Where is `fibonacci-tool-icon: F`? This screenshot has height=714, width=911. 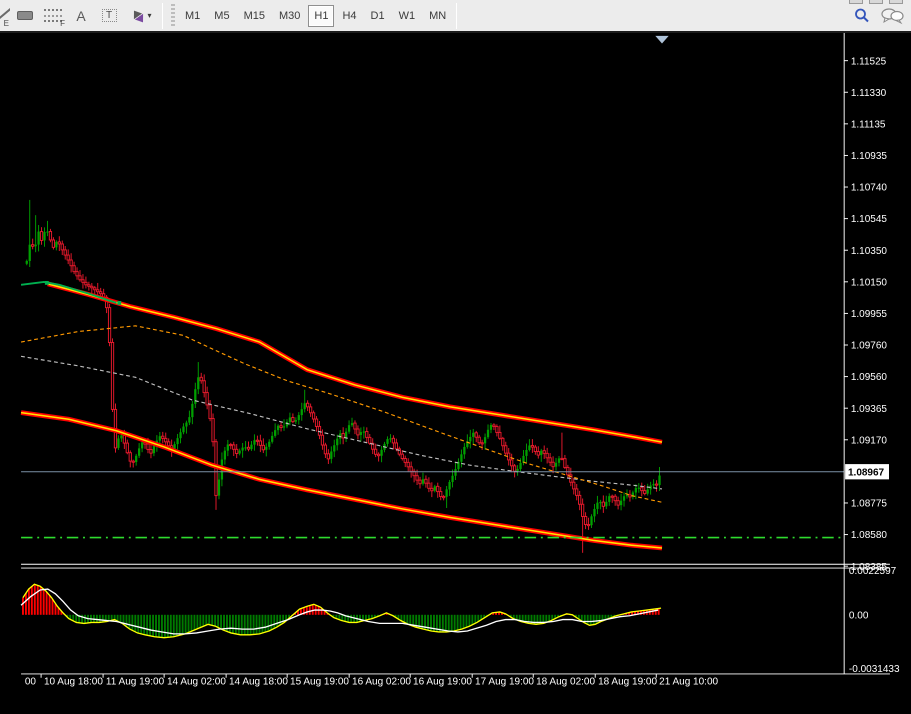 fibonacci-tool-icon: F is located at coordinates (53, 16).